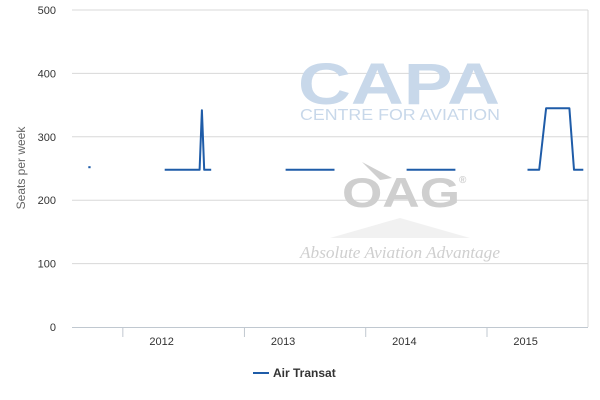  Describe the element at coordinates (47, 201) in the screenshot. I see `y-tick-label-200: 200` at that location.